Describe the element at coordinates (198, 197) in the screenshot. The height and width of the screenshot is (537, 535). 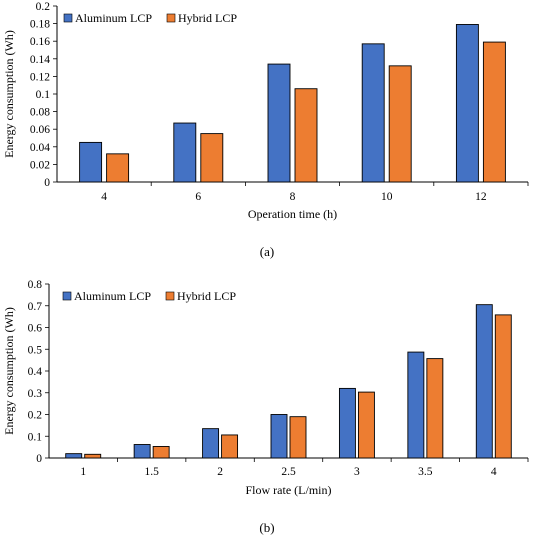
I see `x-tick-label-a-1: 6` at that location.